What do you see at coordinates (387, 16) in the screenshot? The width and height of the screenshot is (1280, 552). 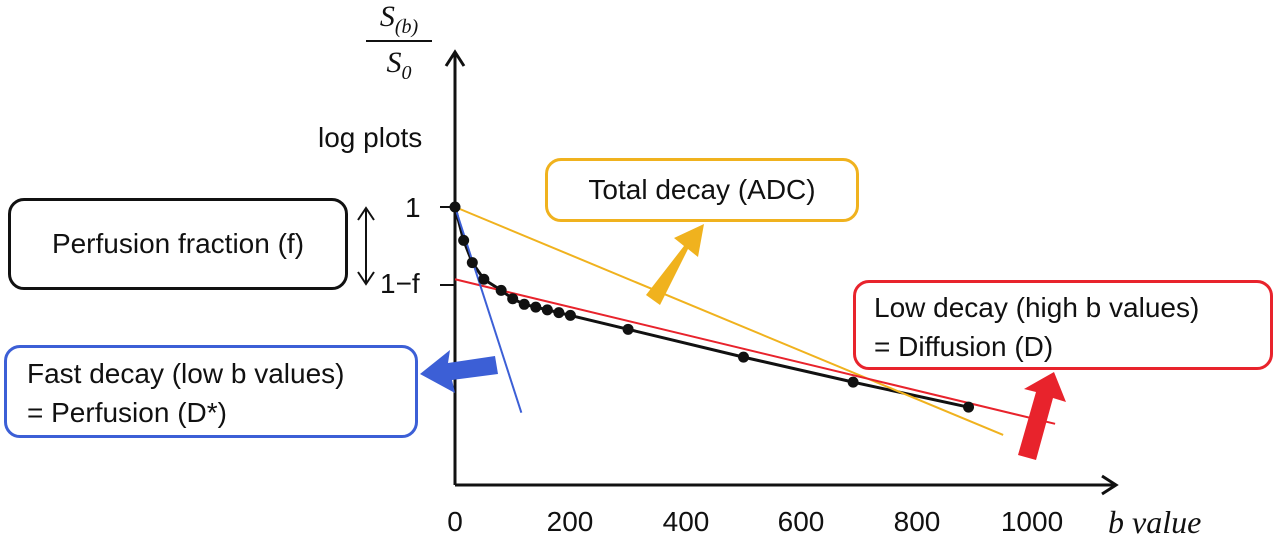 I see `y-axis-title-numerator: S` at bounding box center [387, 16].